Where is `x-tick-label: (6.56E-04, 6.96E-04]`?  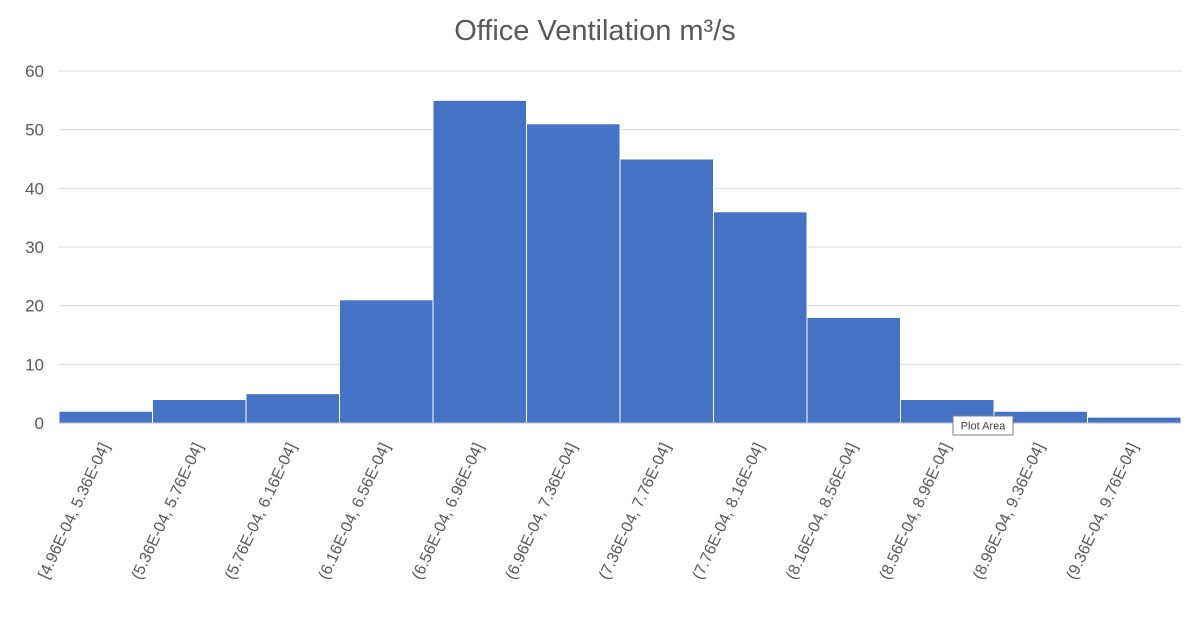 x-tick-label: (6.56E-04, 6.96E-04] is located at coordinates (448, 512).